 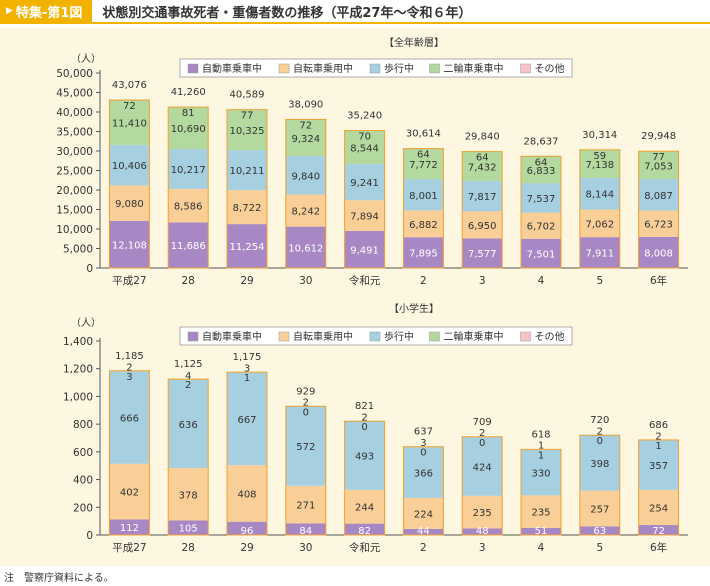 I want to click on data-label: 8,144, so click(x=599, y=195).